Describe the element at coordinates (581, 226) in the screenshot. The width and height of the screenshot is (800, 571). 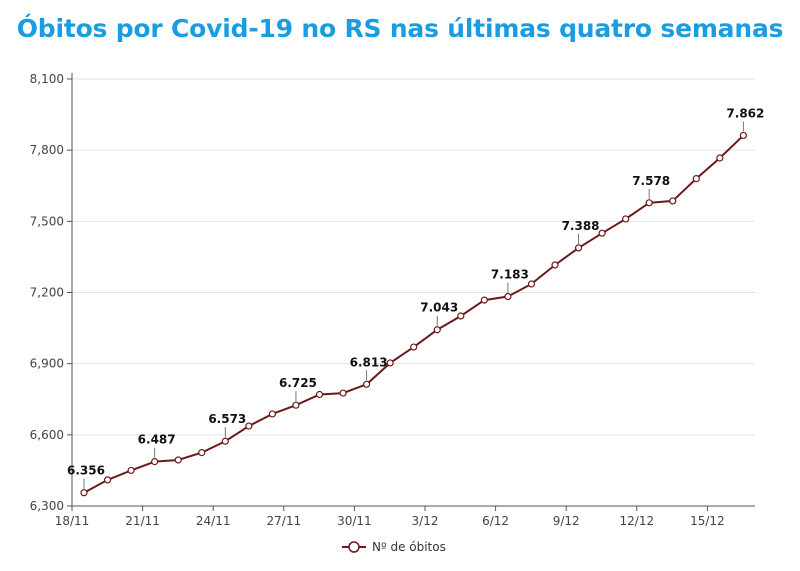
I see `data-label: 7.388` at that location.